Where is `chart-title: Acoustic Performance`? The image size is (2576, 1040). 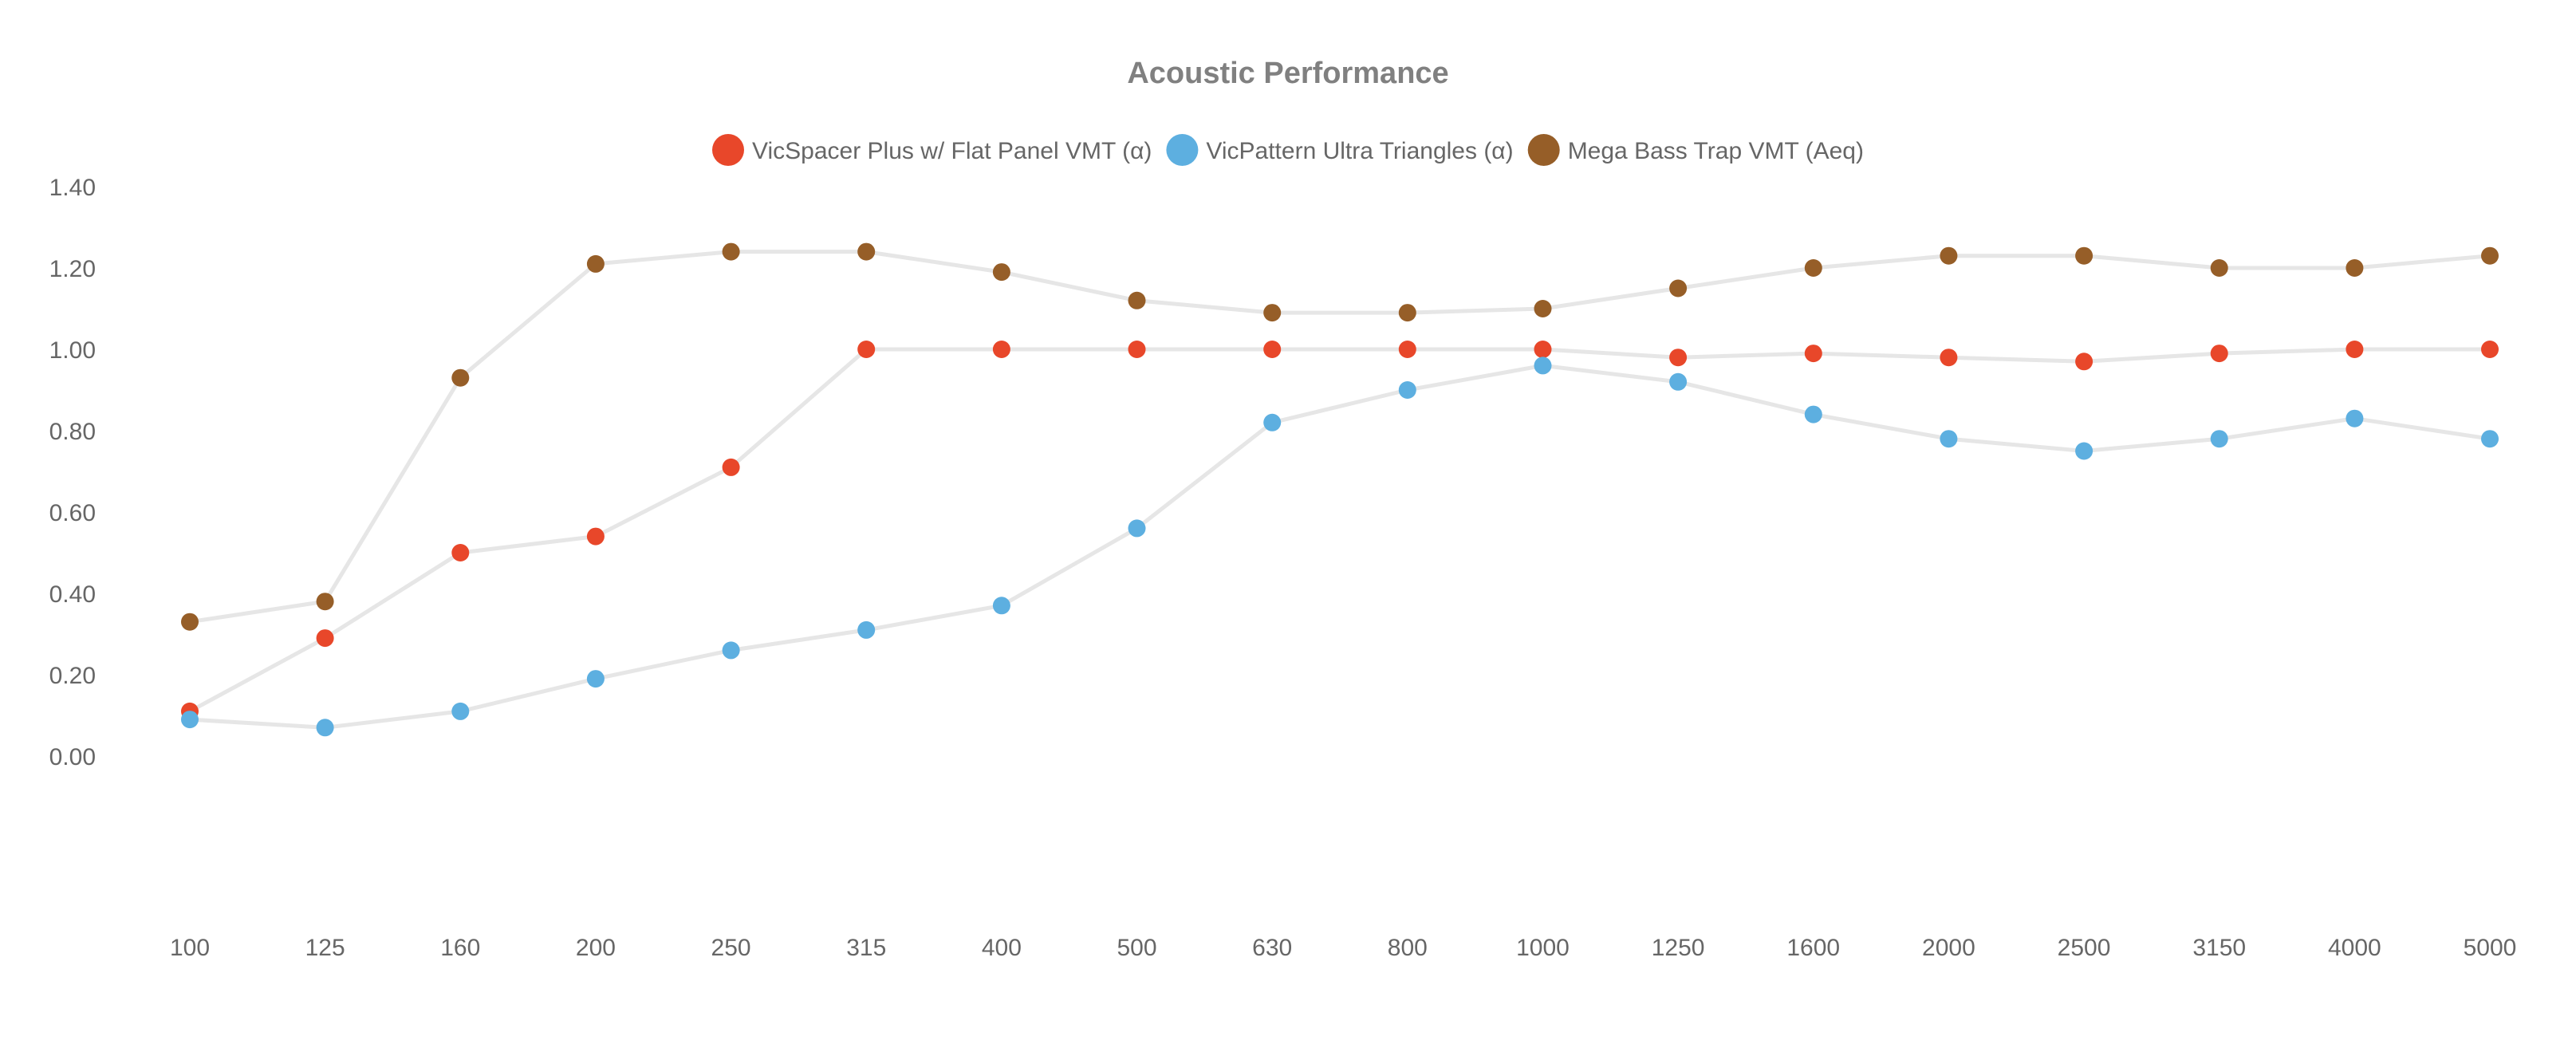 chart-title: Acoustic Performance is located at coordinates (1287, 73).